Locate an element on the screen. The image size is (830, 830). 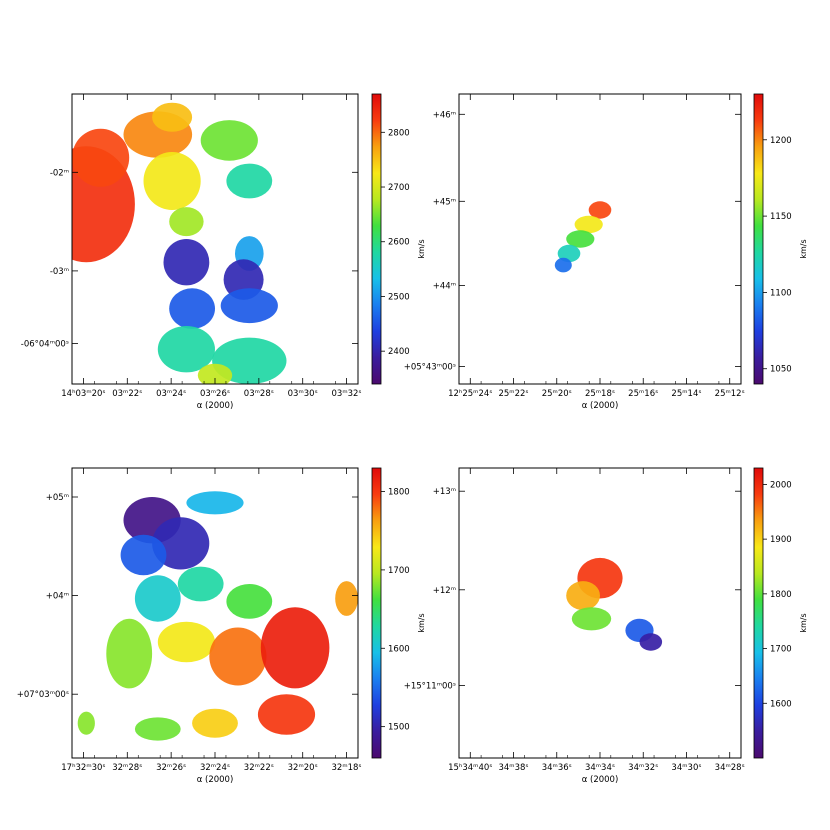
x-tick-label: 03ᵐ28ˢ is located at coordinates (259, 394).